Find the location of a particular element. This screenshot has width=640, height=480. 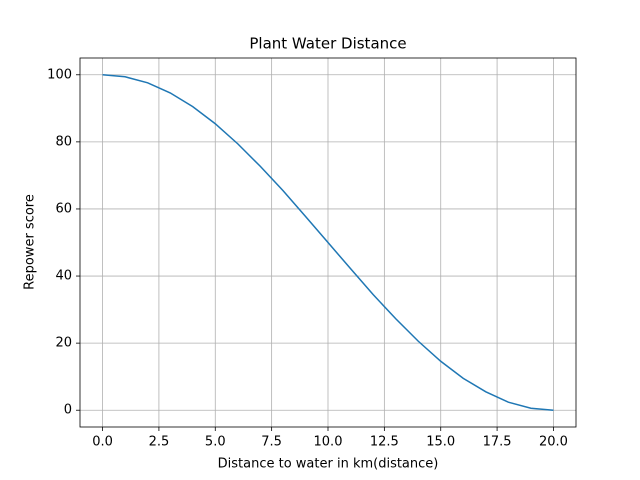

x-tick-label: 17.5 is located at coordinates (497, 442).